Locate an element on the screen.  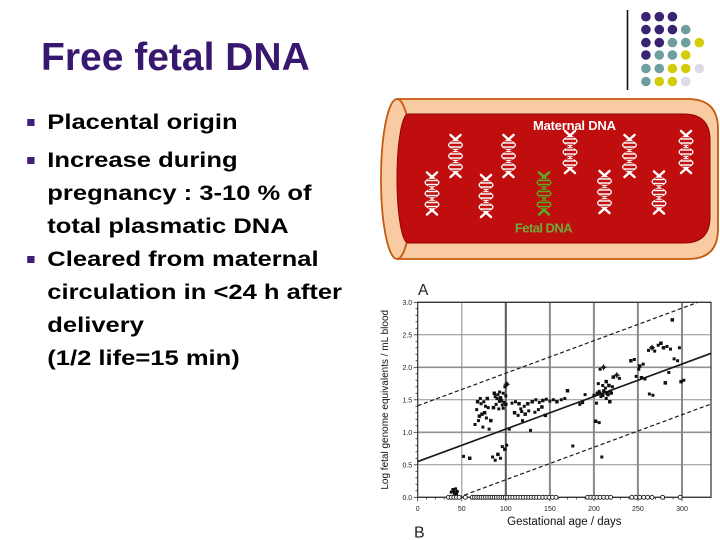
svg-text: 0 is located at coordinates (418, 509).